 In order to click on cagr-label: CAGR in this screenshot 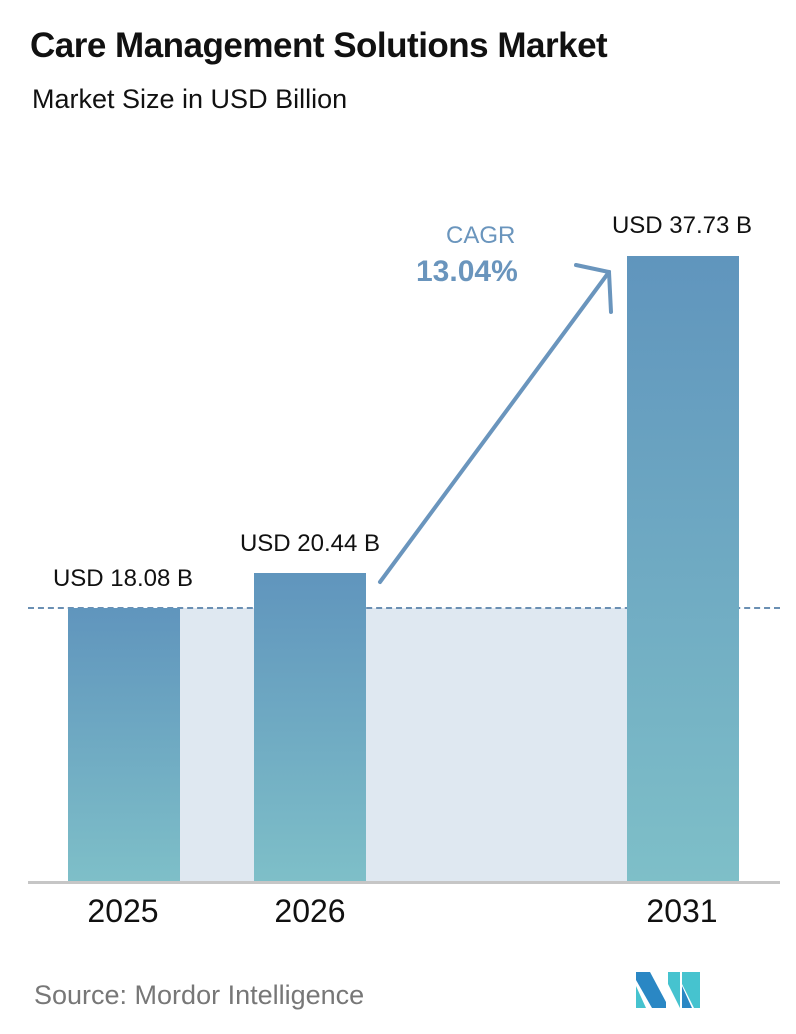, I will do `click(481, 235)`.